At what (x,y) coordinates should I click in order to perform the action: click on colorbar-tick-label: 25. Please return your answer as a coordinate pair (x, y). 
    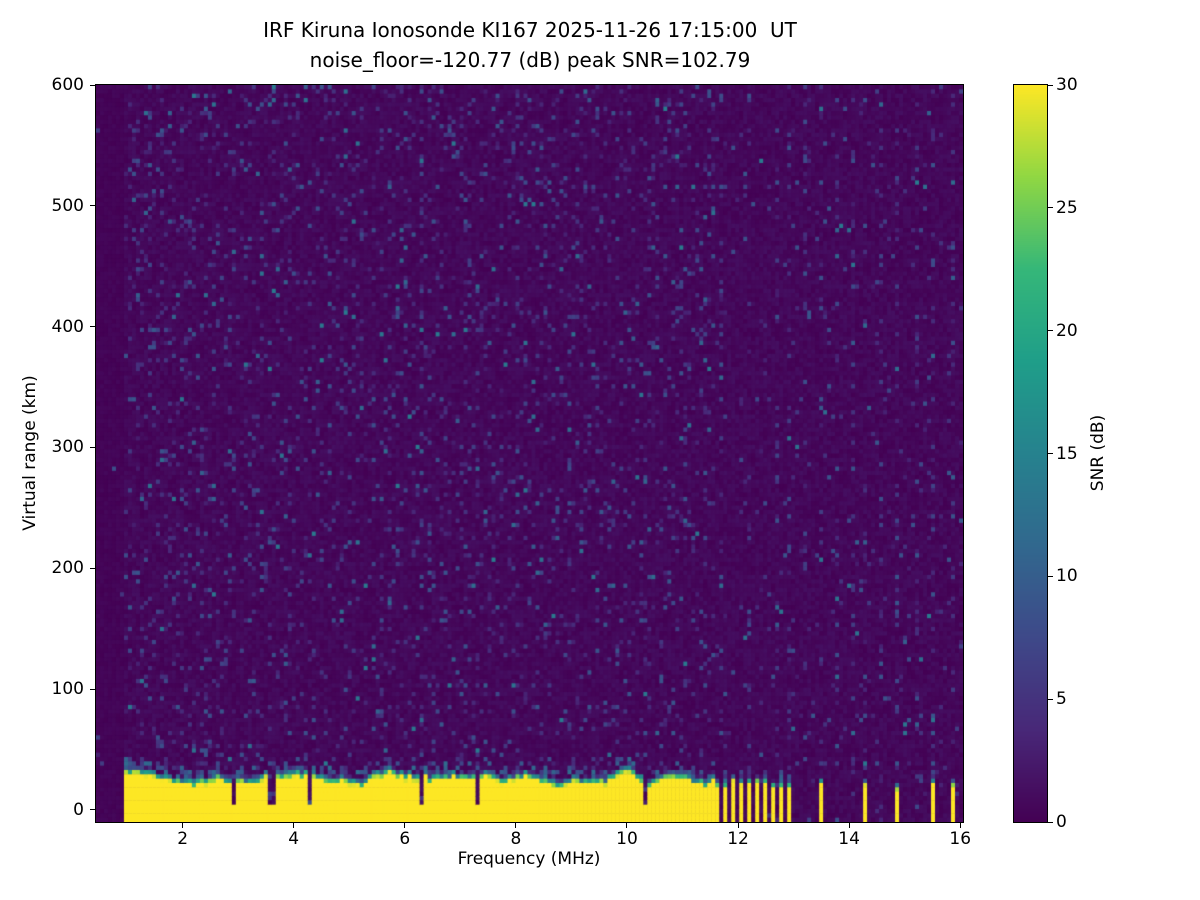
    Looking at the image, I should click on (1067, 207).